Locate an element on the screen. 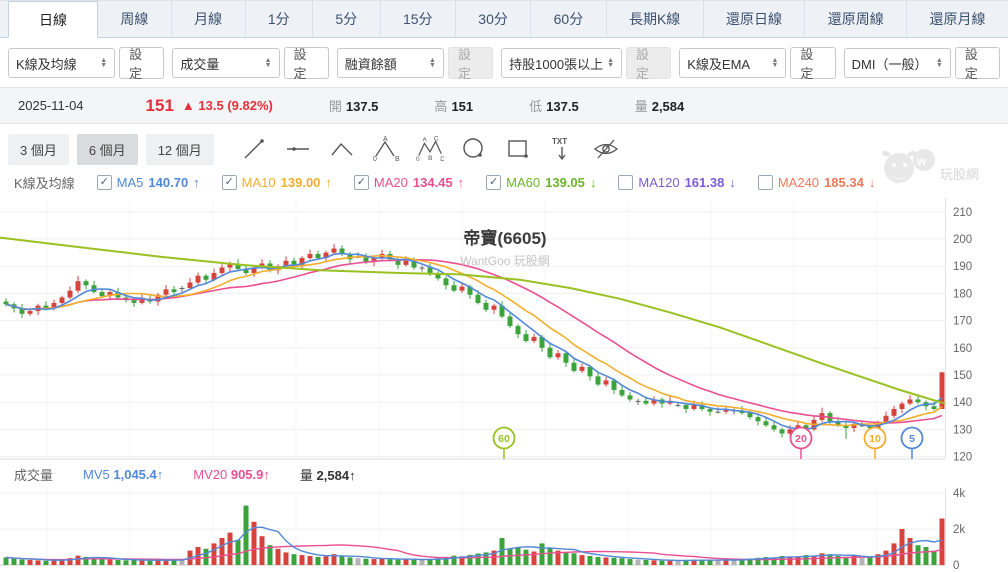 The image size is (1008, 573). settings-button-sub4: 設定 is located at coordinates (813, 64).